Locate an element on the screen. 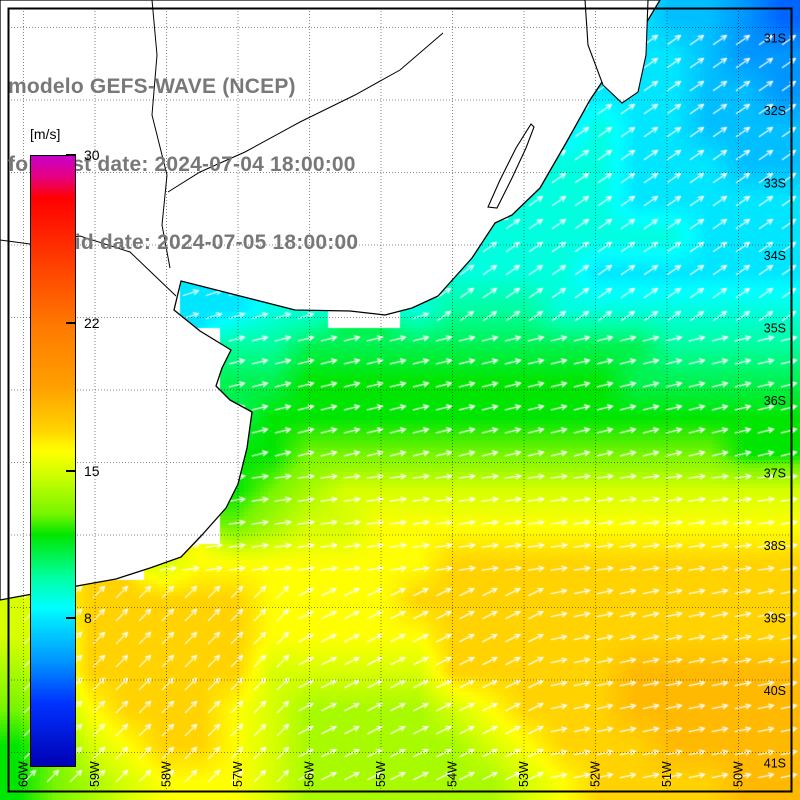  lat-tick-label: 40S is located at coordinates (775, 691).